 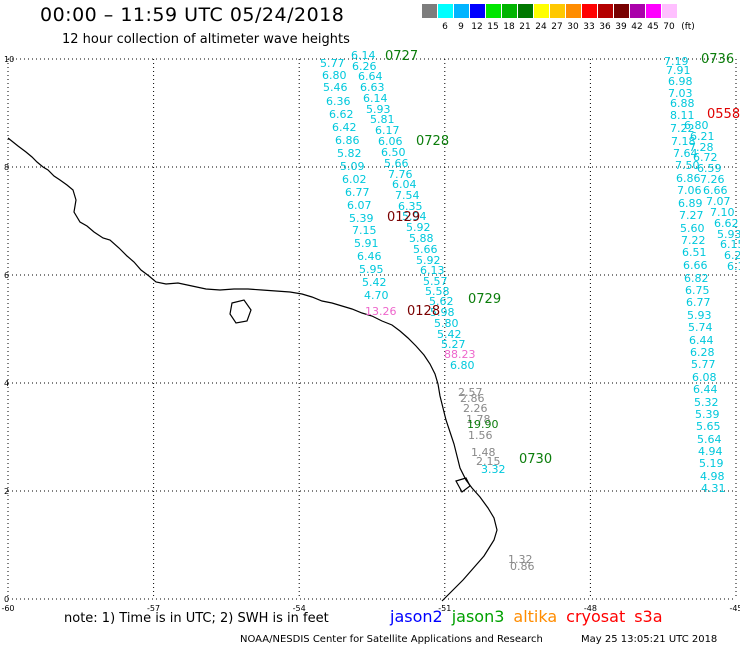 I want to click on wave-height-value: 6.02, so click(x=354, y=179).